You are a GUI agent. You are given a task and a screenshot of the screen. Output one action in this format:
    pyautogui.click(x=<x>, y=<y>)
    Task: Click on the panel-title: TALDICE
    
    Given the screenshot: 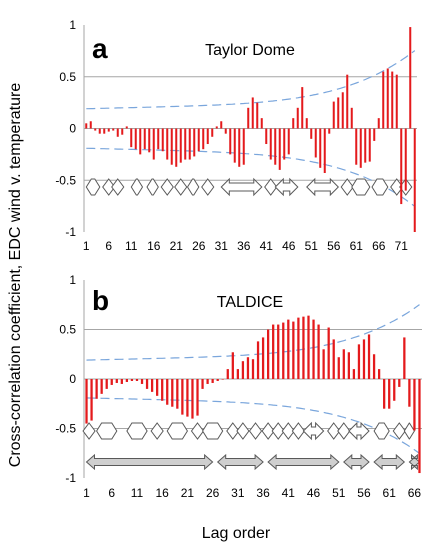 What is the action you would take?
    pyautogui.click(x=250, y=302)
    